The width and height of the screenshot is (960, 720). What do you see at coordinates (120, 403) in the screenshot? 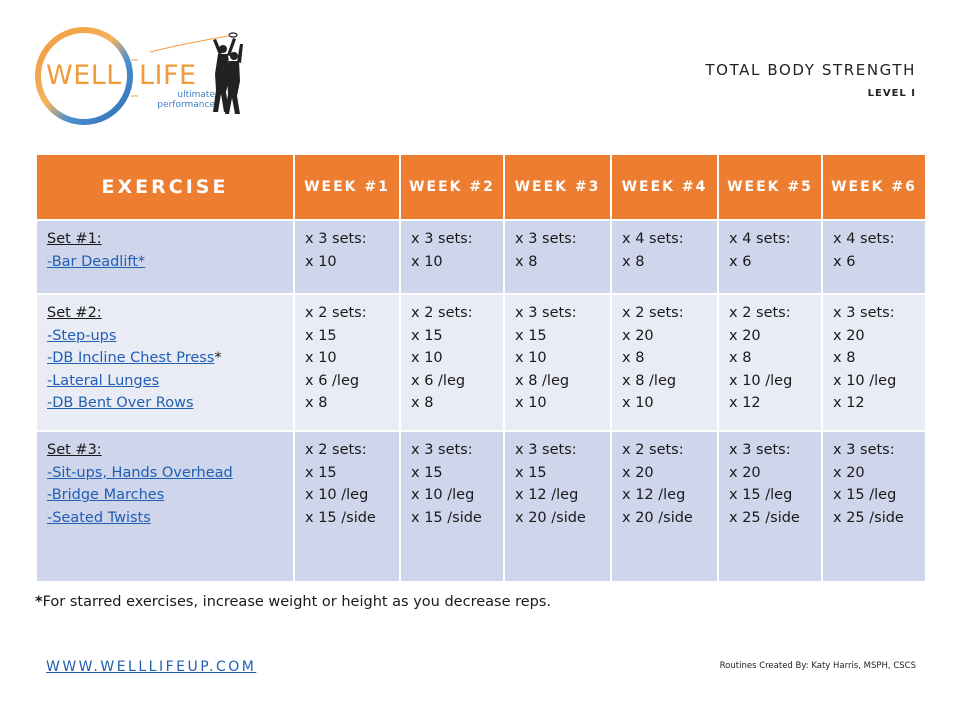
I see `exercise-link-db-bent-over-rows: -DB Bent Over Rows` at bounding box center [120, 403].